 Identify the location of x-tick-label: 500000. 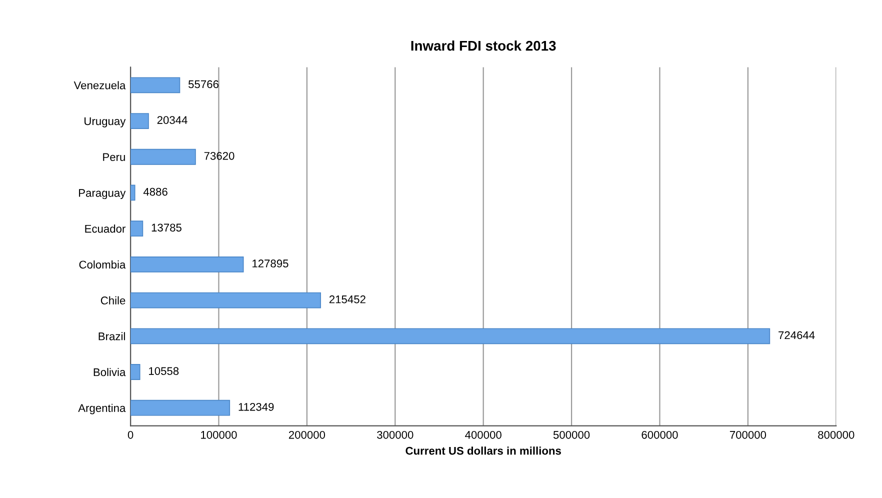
(571, 434).